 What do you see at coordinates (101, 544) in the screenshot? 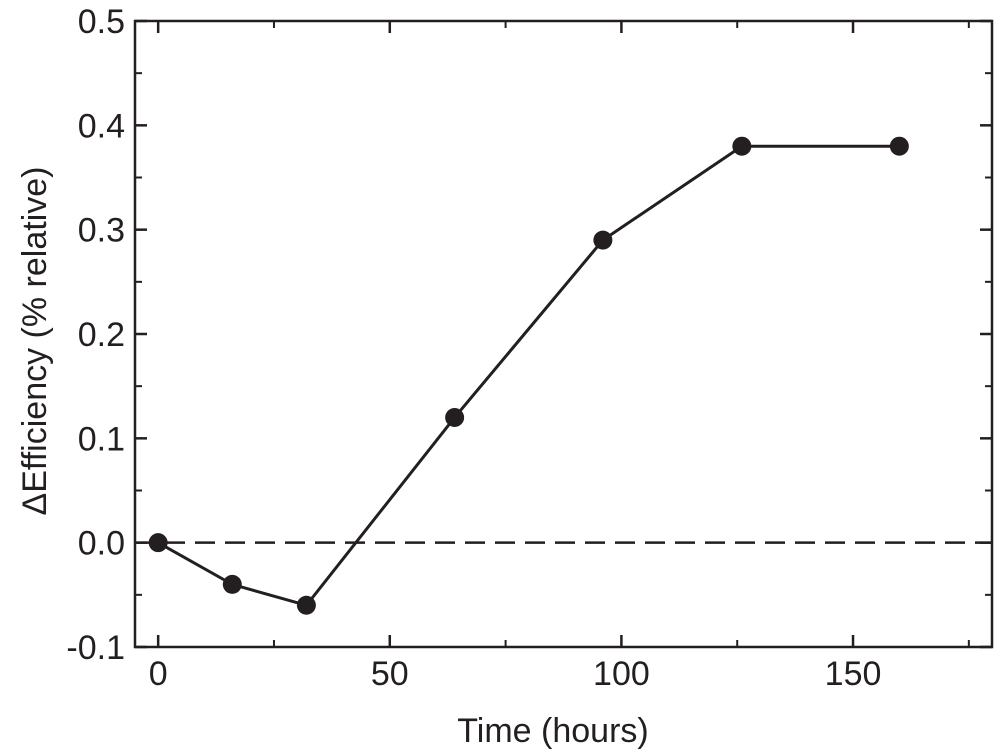
I see `y-tick-label: 0.0` at bounding box center [101, 544].